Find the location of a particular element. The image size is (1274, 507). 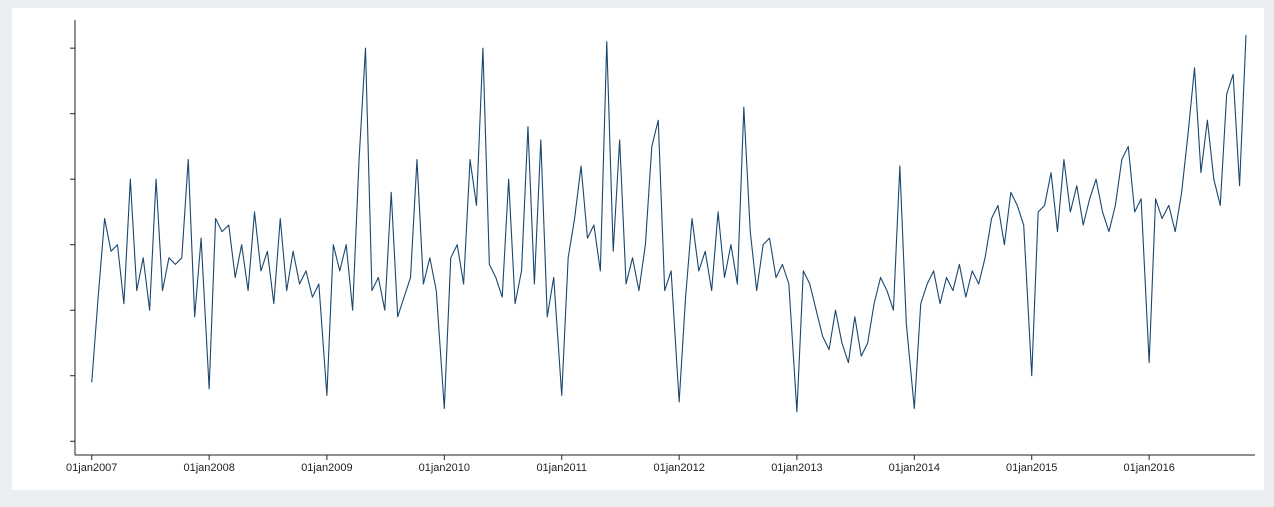

x-tick-label: 01jan2016 is located at coordinates (1148, 468).